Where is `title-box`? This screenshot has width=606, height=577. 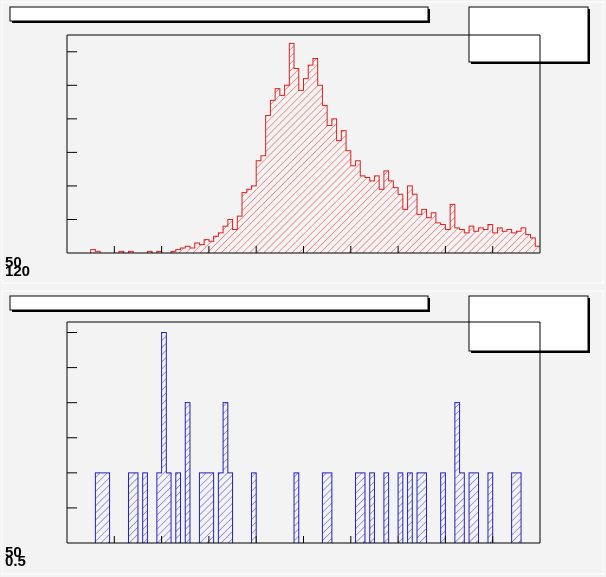
title-box is located at coordinates (219, 303).